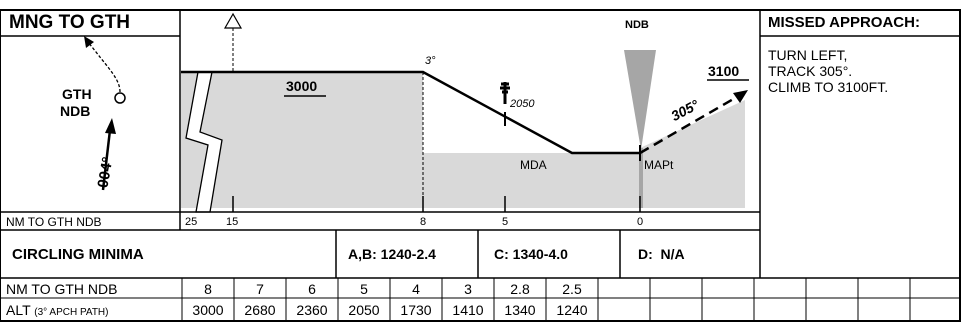 This screenshot has width=961, height=322. What do you see at coordinates (233, 20) in the screenshot?
I see `iaf-triangle-icon` at bounding box center [233, 20].